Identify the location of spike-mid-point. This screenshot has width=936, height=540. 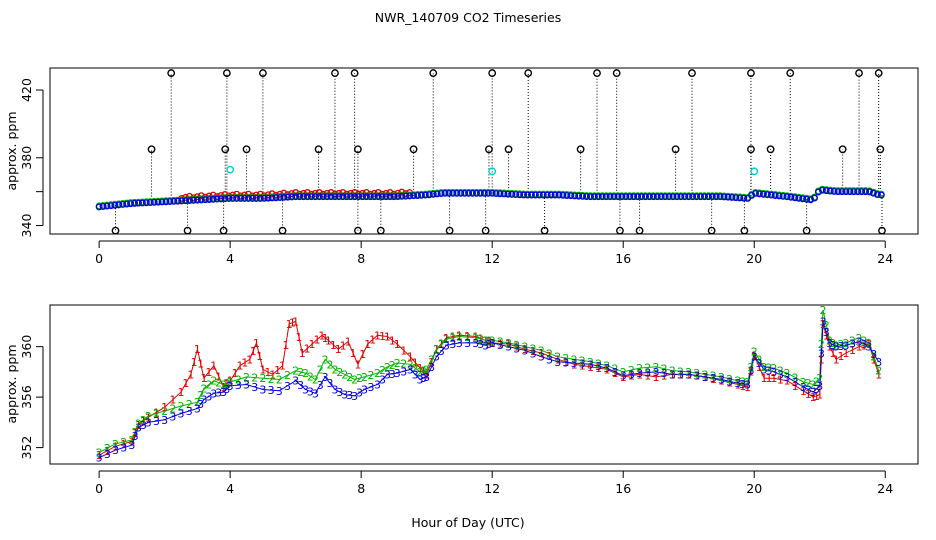
(675, 149).